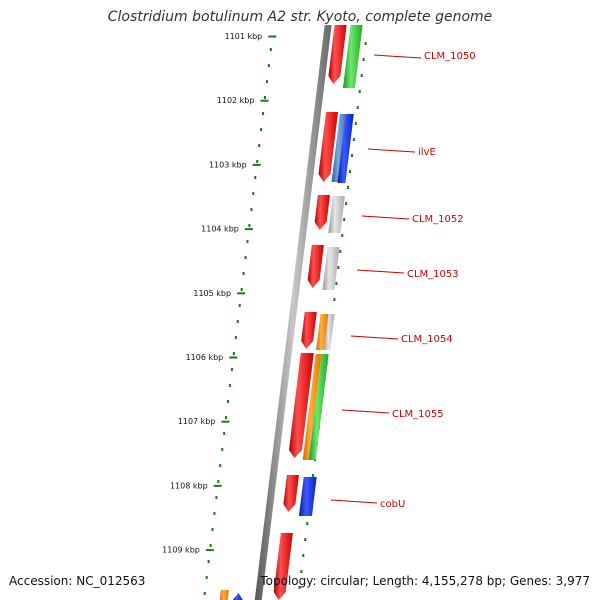  What do you see at coordinates (427, 152) in the screenshot?
I see `gene-label: ilvE` at bounding box center [427, 152].